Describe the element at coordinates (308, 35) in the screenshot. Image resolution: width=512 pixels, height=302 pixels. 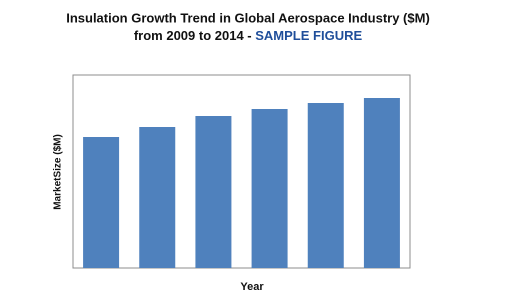
I see `sample-annotation: SAMPLE FIGURE` at that location.